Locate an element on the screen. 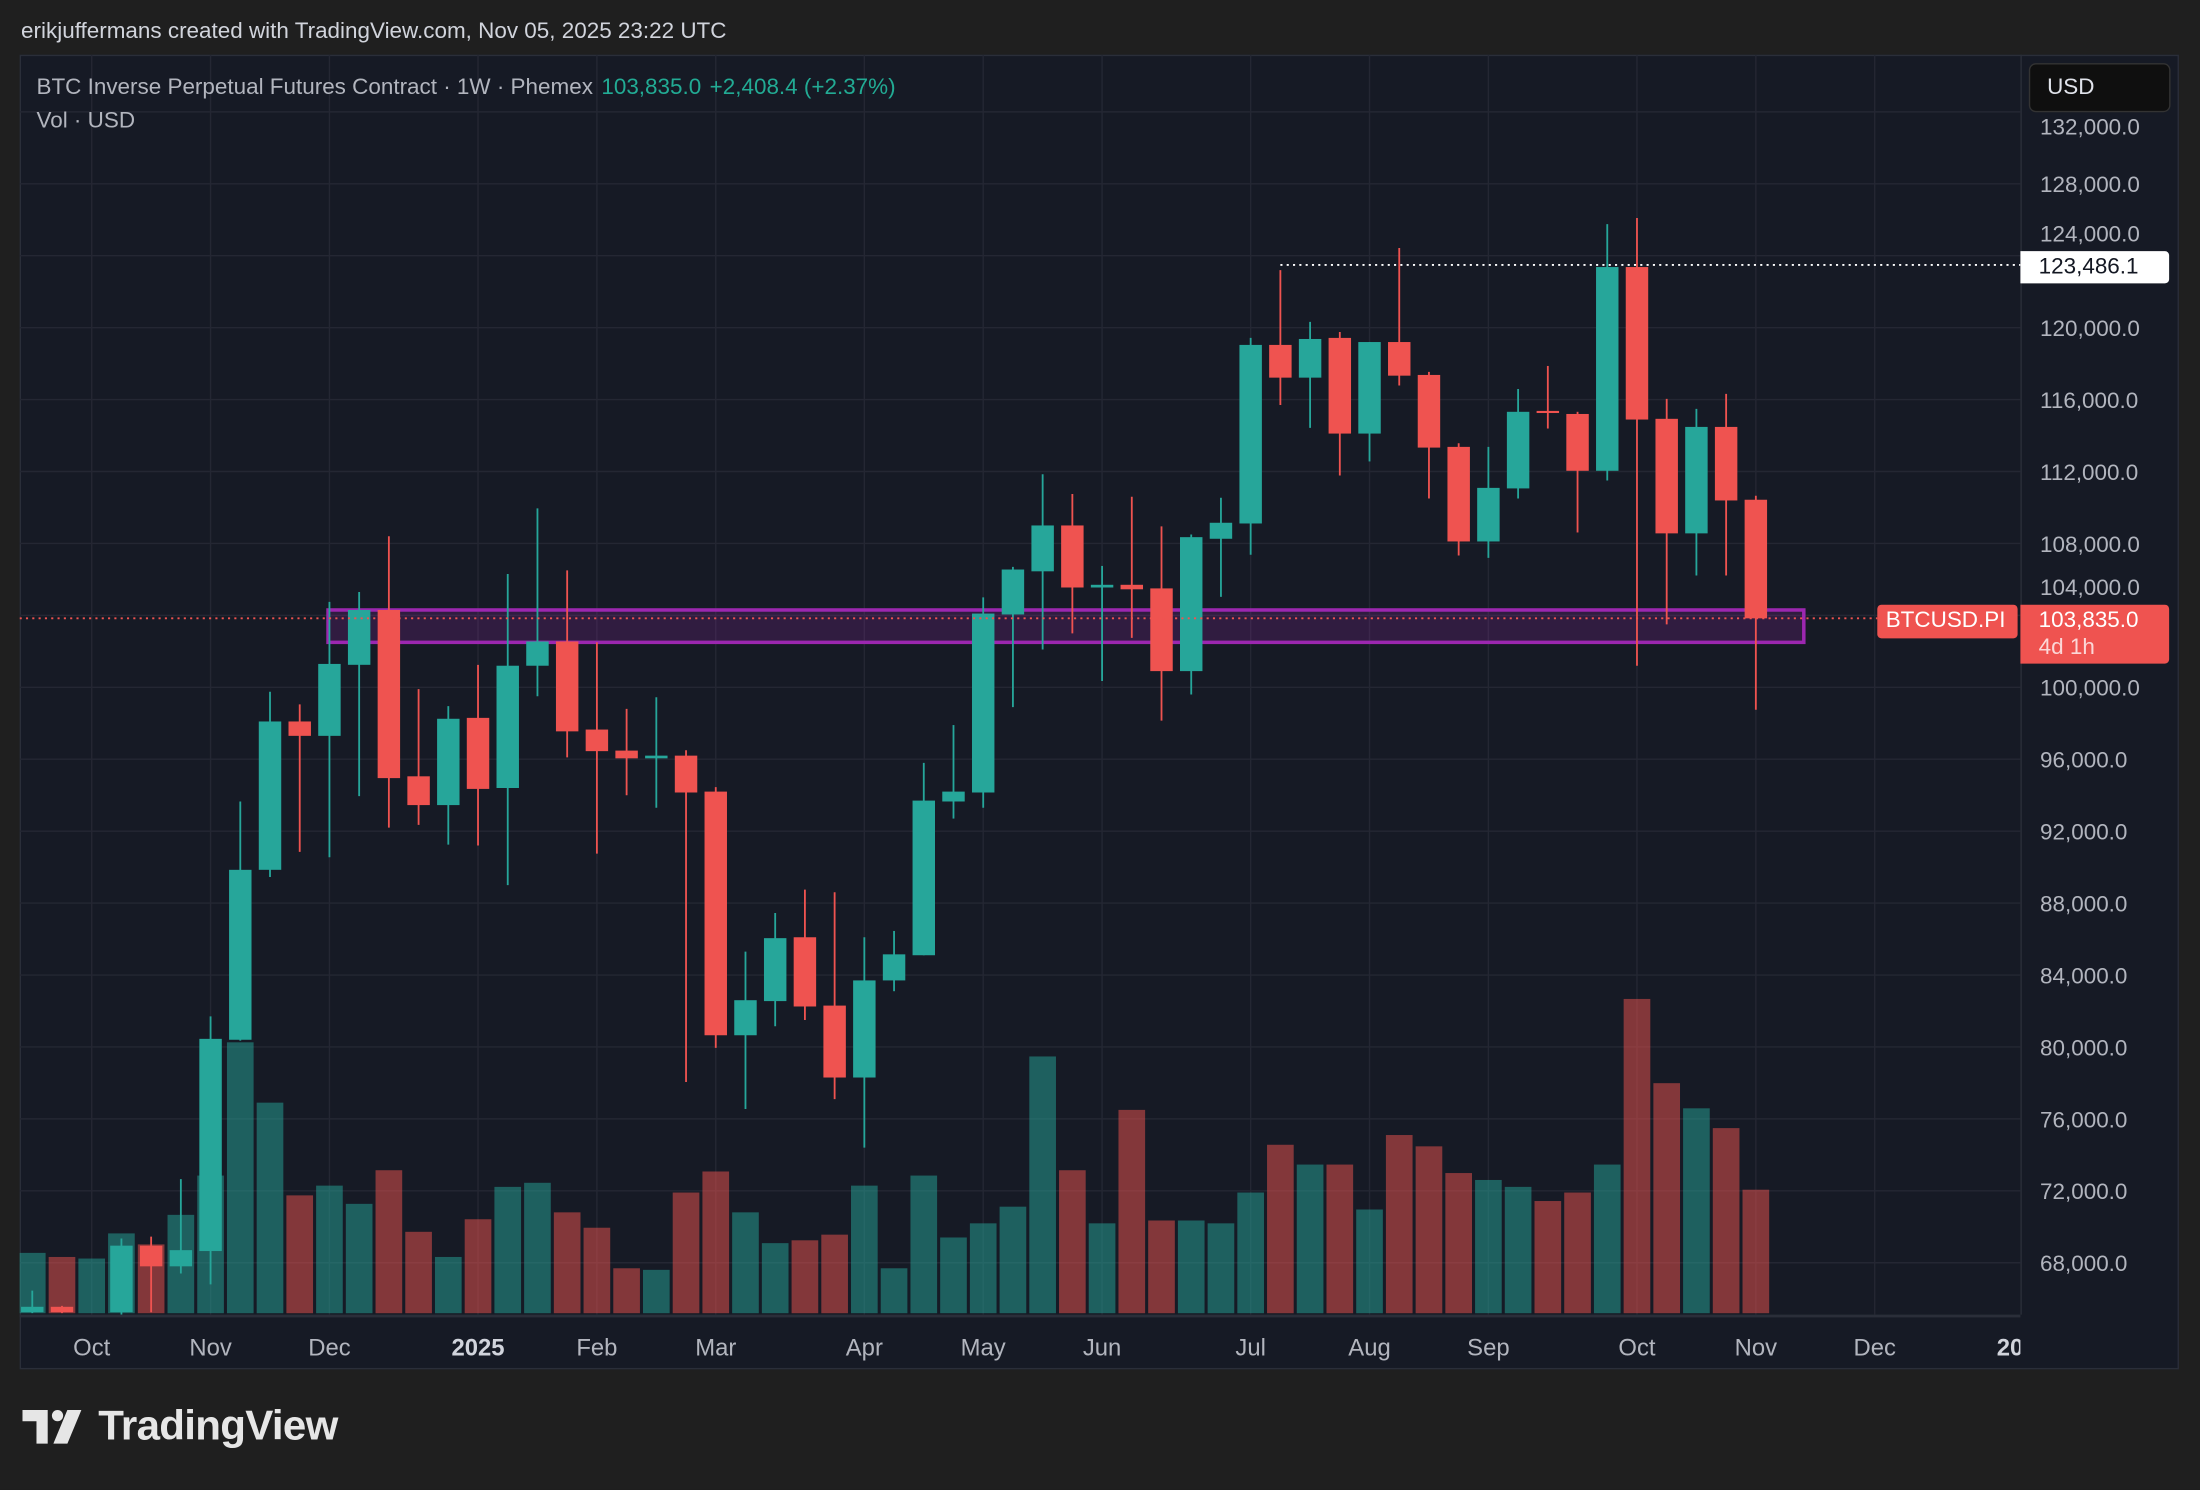  time-tick-label: Jul is located at coordinates (1250, 1347).